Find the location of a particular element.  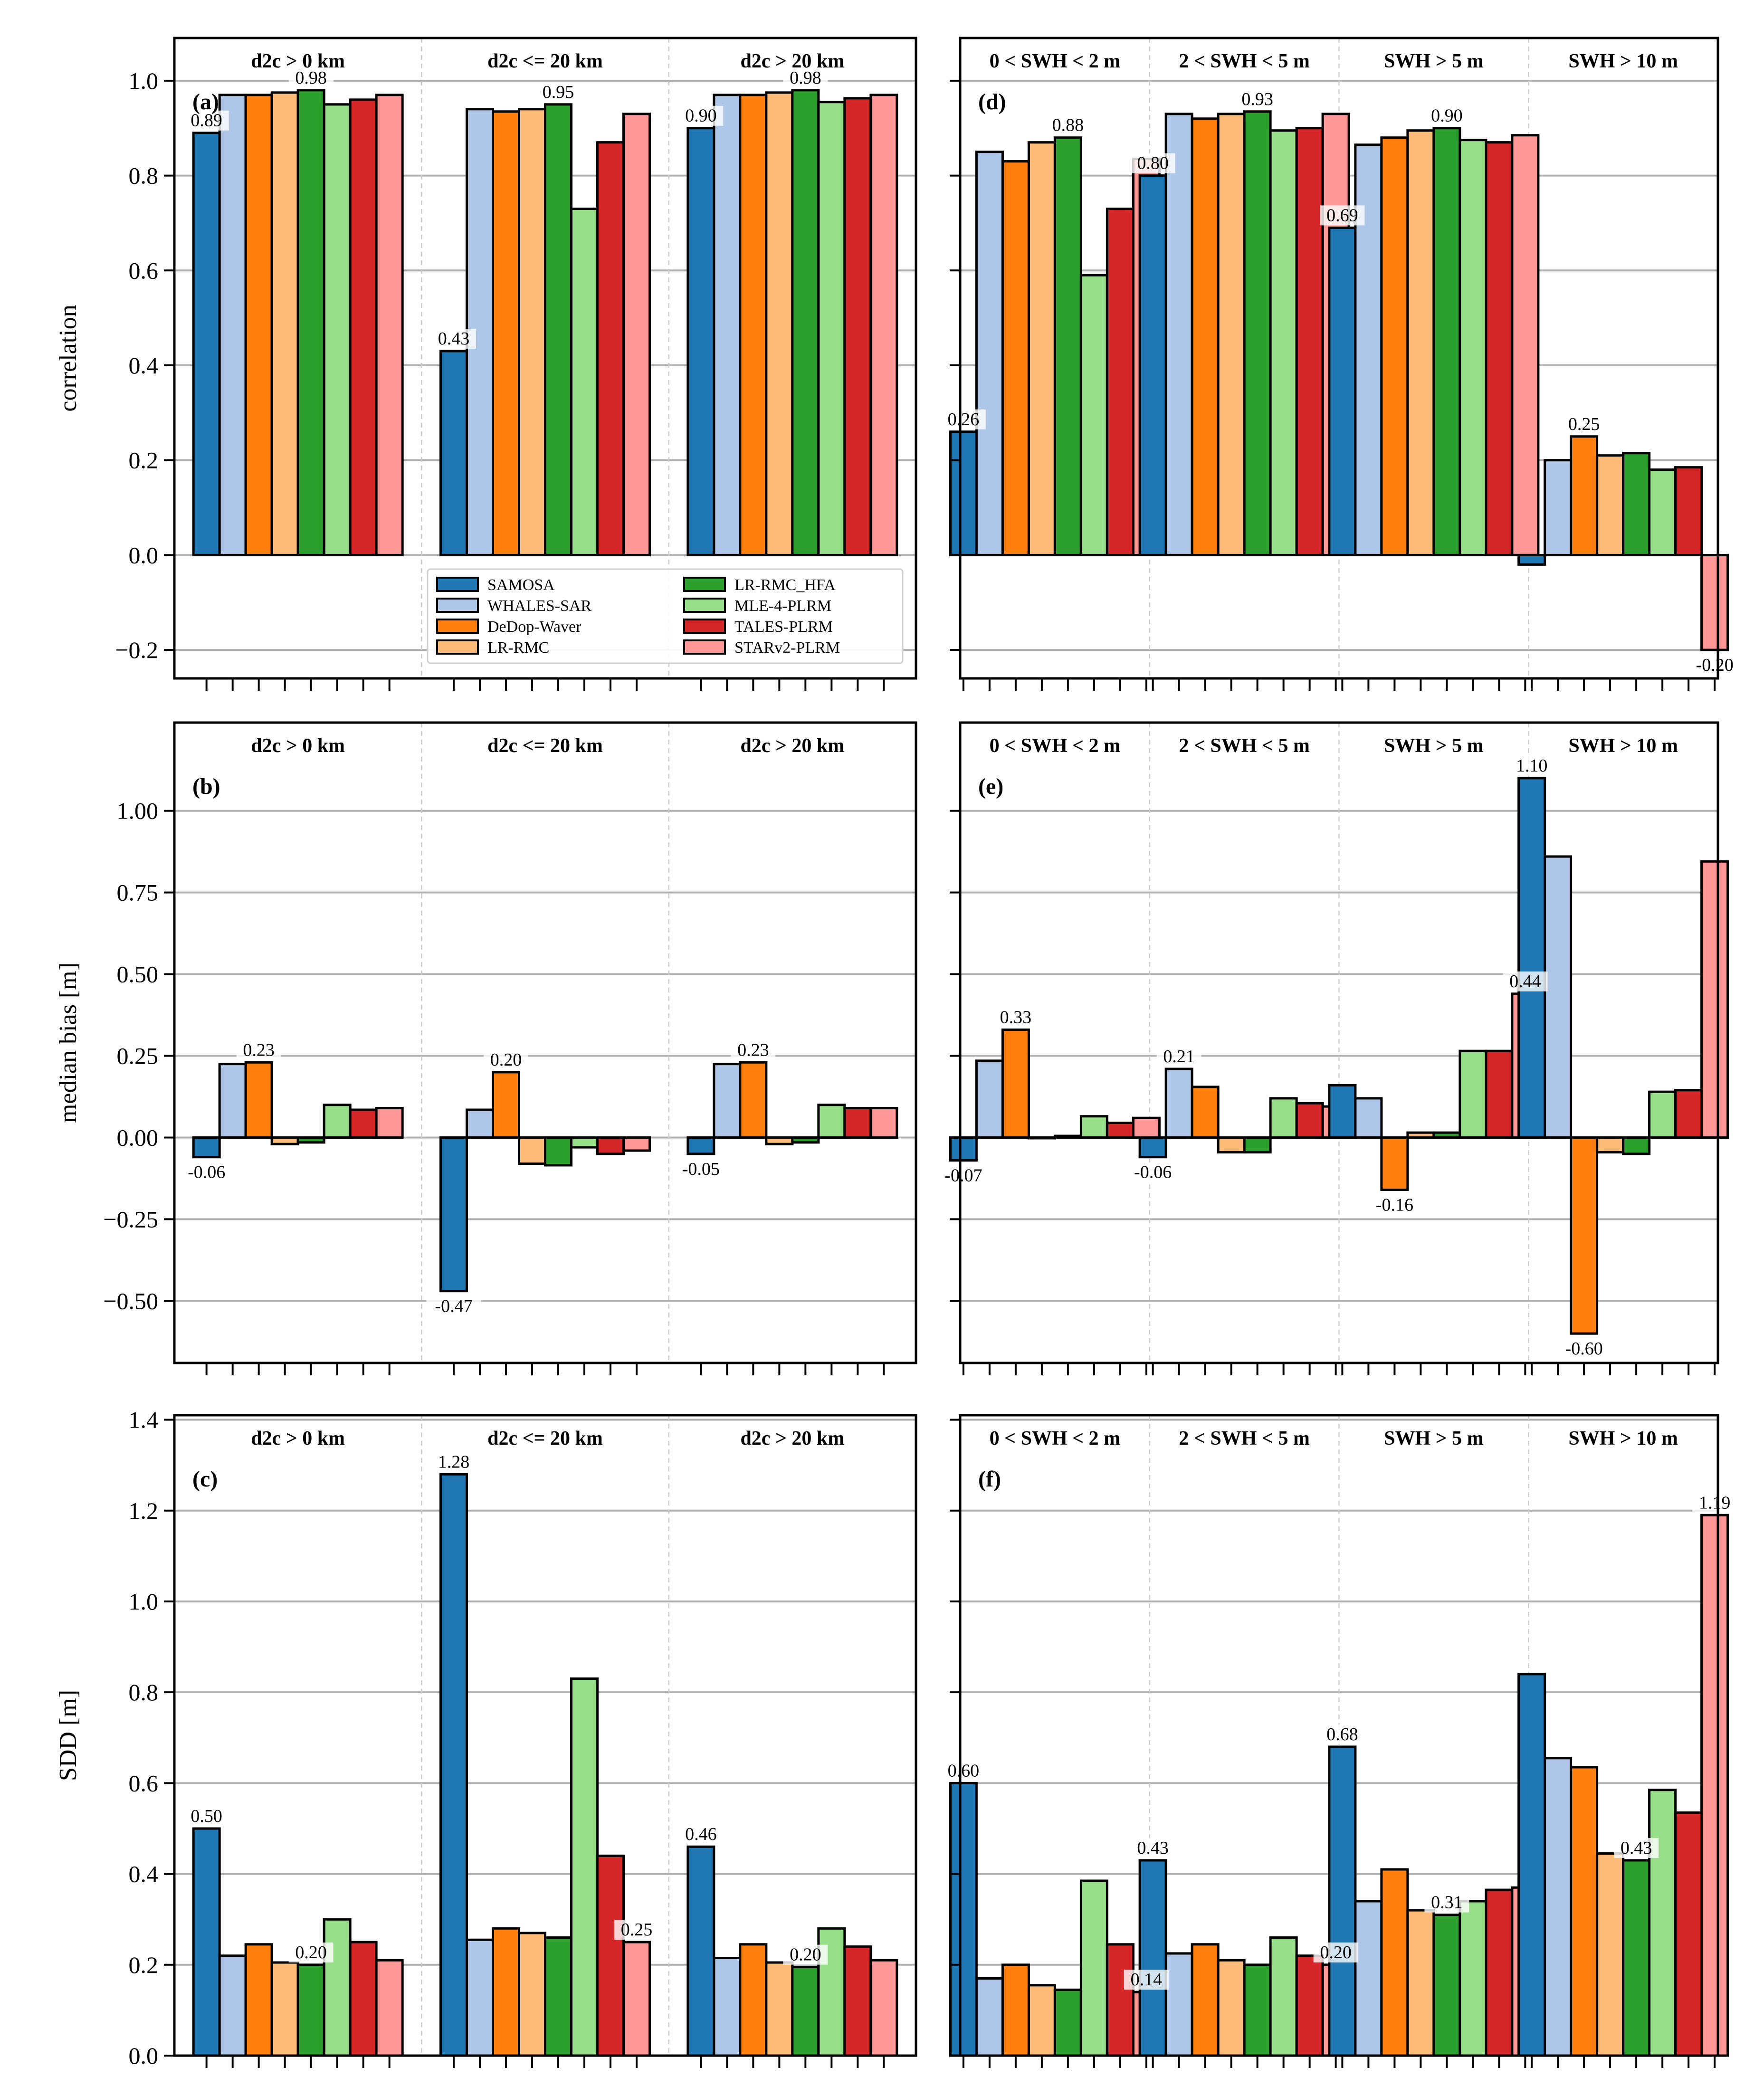

data-label: 0.25 is located at coordinates (637, 1930).